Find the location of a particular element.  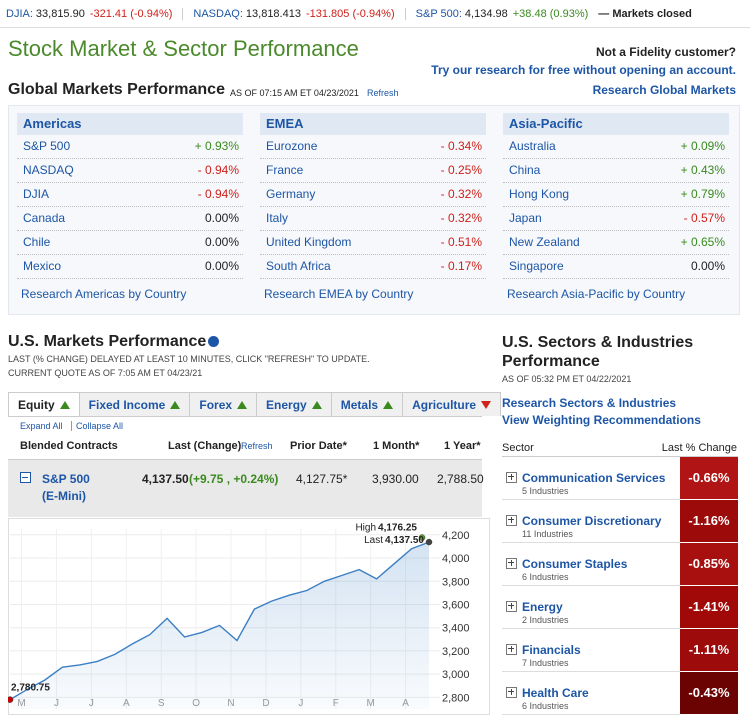

sector-name: Consumer Discretionary is located at coordinates (592, 521).